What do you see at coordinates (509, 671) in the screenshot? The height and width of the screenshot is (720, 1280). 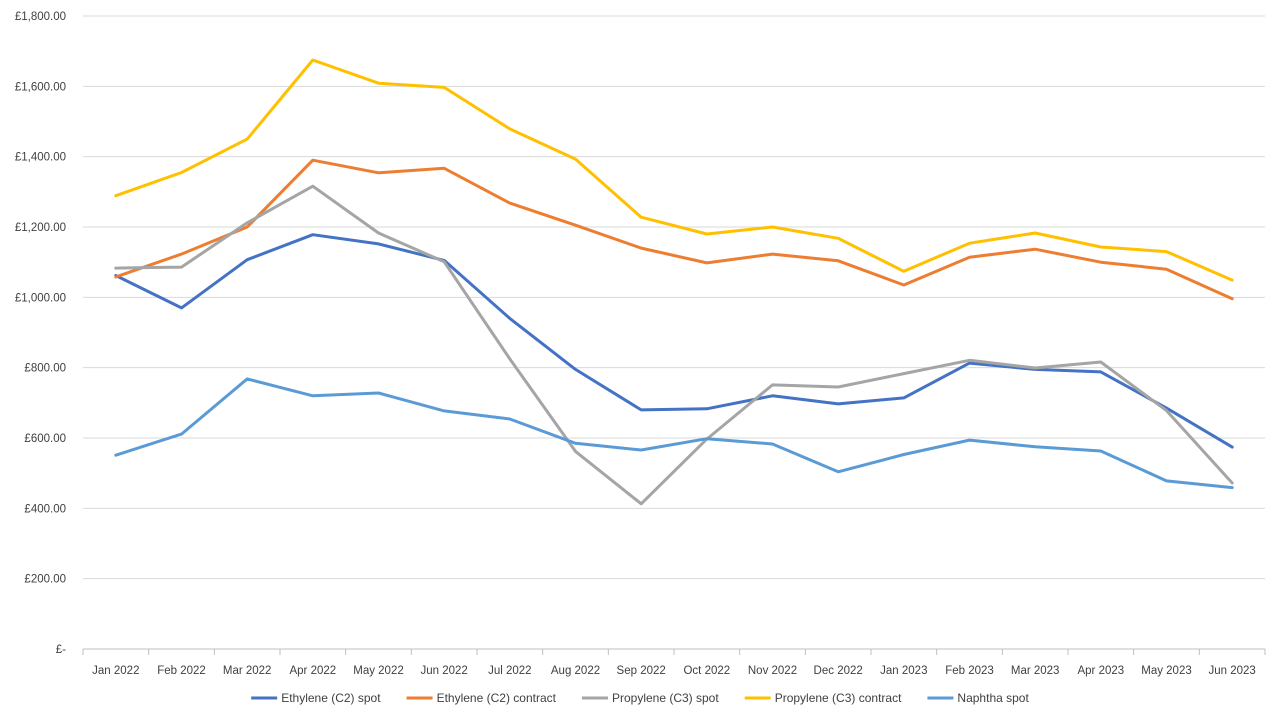 I see `x-tick-label: Jul 2022` at bounding box center [509, 671].